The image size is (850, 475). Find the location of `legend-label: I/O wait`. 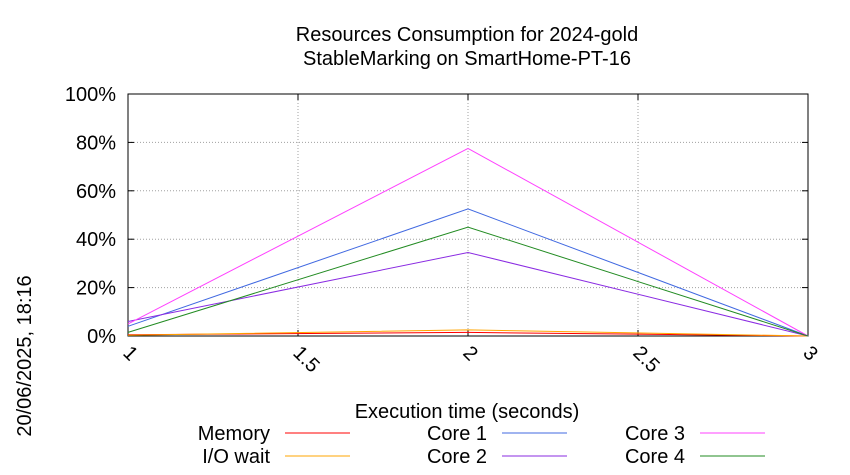

legend-label: I/O wait is located at coordinates (236, 457).